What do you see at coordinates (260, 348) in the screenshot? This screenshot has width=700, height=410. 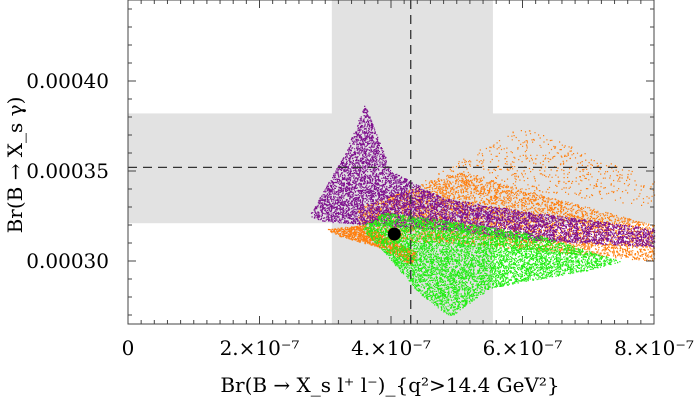 I see `x-tick-label: 2.×10⁻⁷` at bounding box center [260, 348].